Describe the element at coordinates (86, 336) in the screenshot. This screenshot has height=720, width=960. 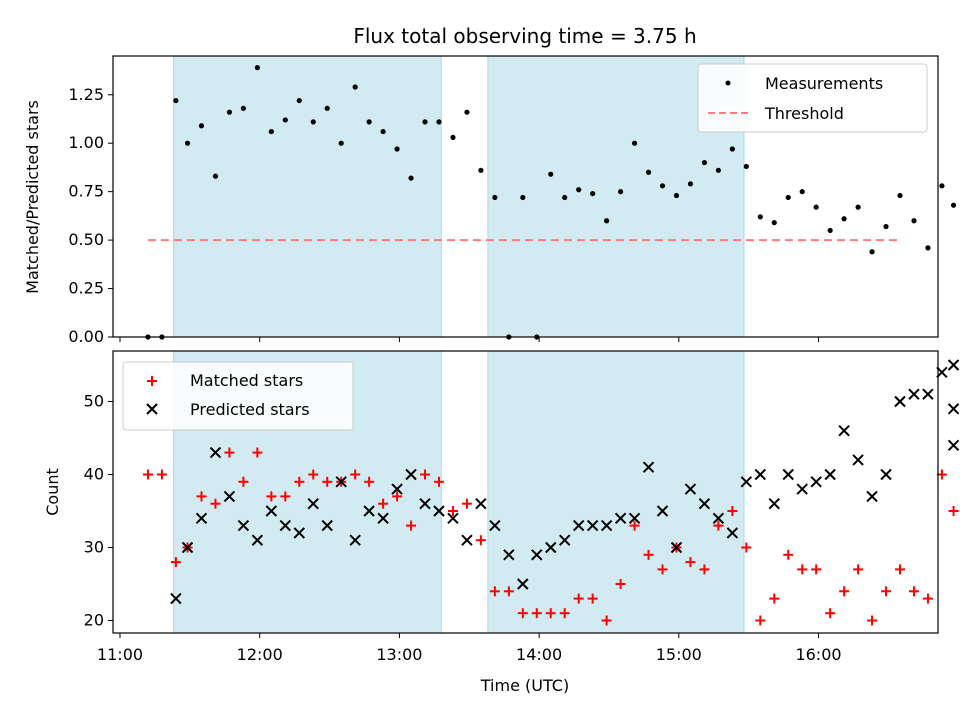
I see `top-y-tick-label: 0.00` at that location.